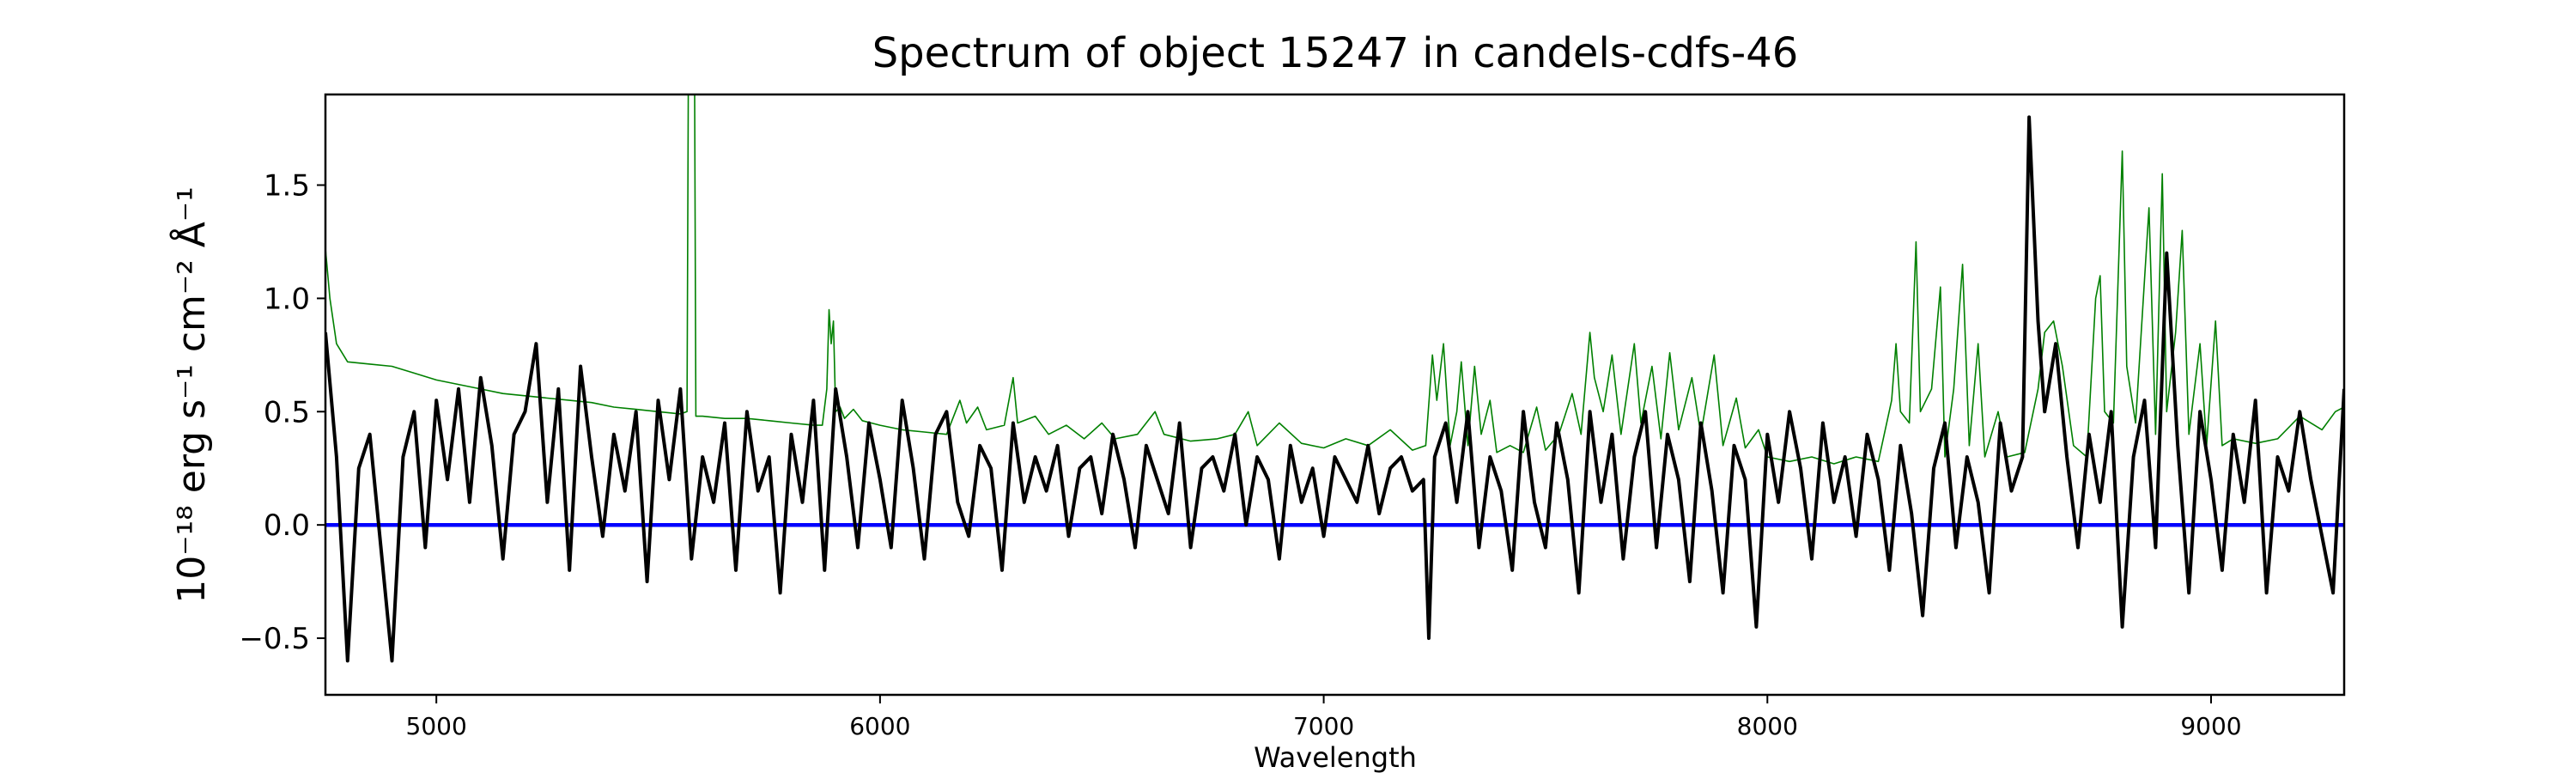 This screenshot has width=2576, height=773. Describe the element at coordinates (191, 394) in the screenshot. I see `y-axis-label: 10⁻¹⁸ erg s⁻¹ cm⁻² Å⁻¹` at that location.